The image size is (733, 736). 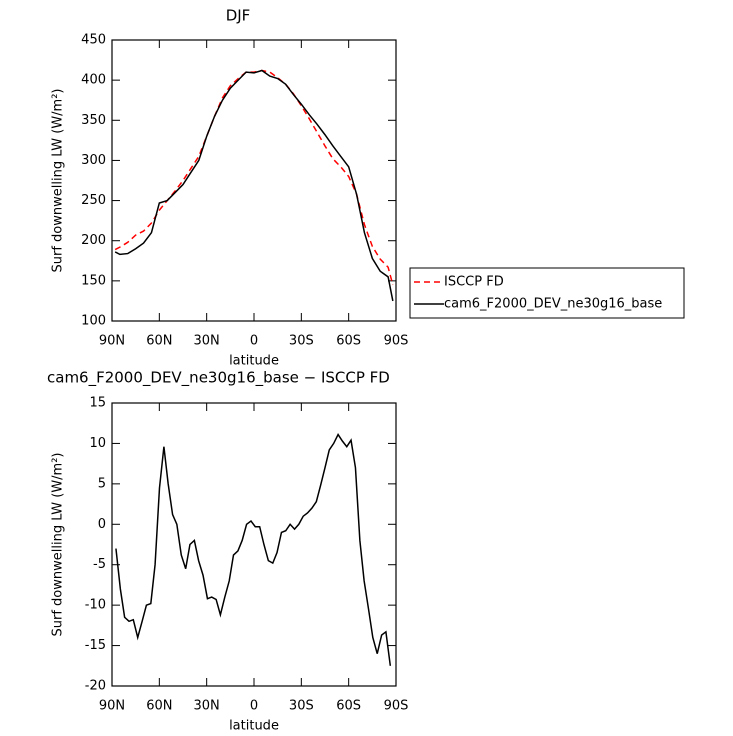 I want to click on y-tick-label: 15, so click(x=97, y=403).